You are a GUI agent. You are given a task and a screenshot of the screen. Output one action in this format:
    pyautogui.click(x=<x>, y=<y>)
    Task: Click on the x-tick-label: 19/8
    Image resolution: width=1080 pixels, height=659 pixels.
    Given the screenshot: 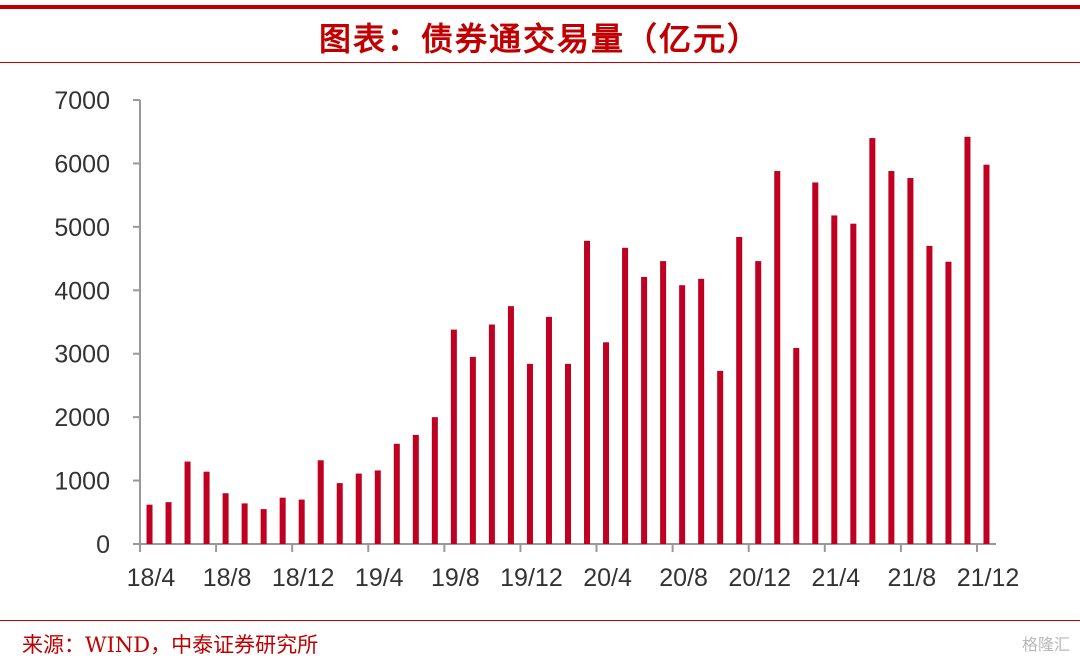 What is the action you would take?
    pyautogui.click(x=455, y=578)
    